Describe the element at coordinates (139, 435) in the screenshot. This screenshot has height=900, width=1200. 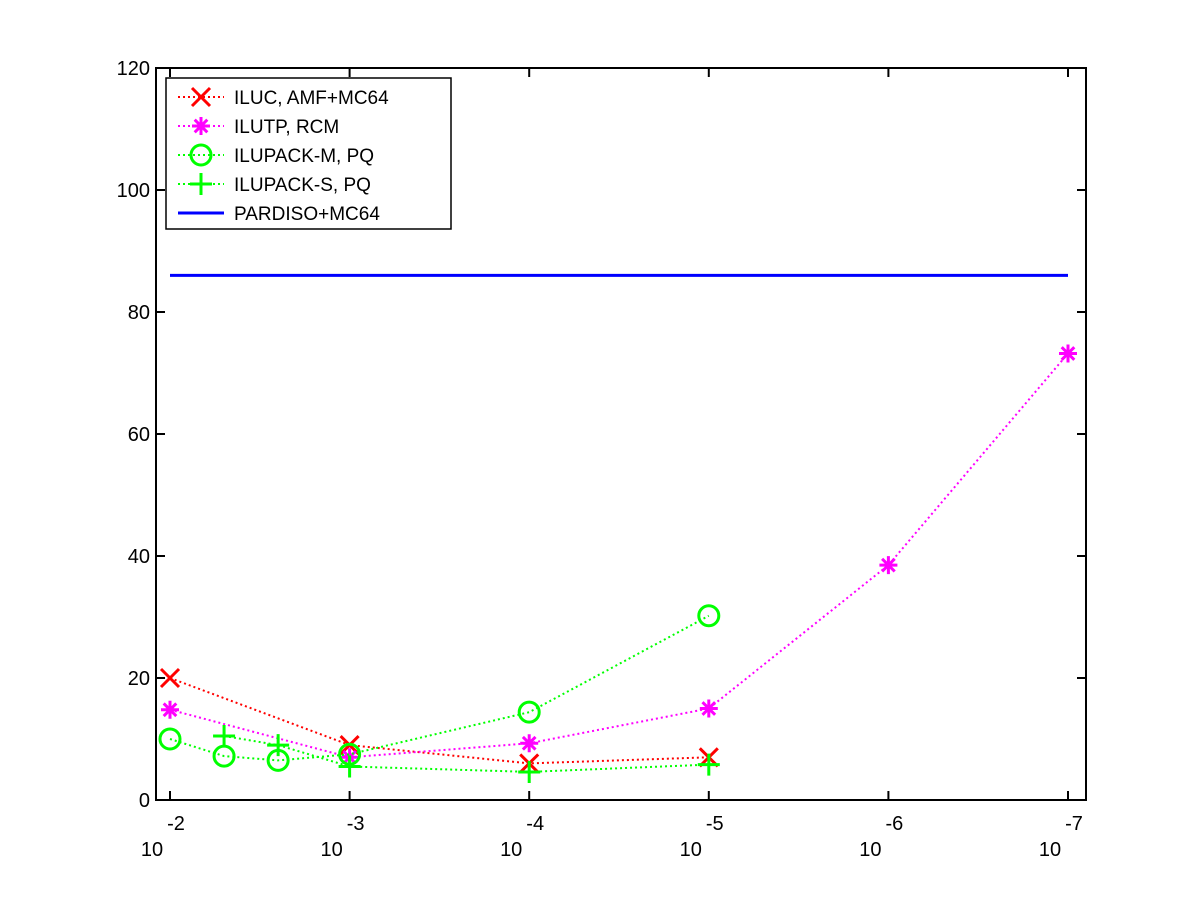
I see `y-tick-label: 60` at that location.